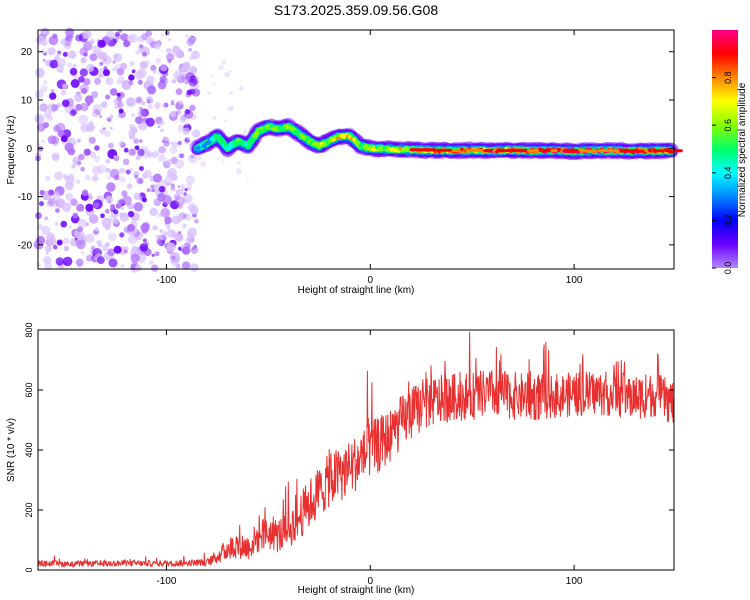 The width and height of the screenshot is (750, 600). What do you see at coordinates (356, 290) in the screenshot?
I see `heatmap-x-axis-label: Height of straight line (km)` at bounding box center [356, 290].